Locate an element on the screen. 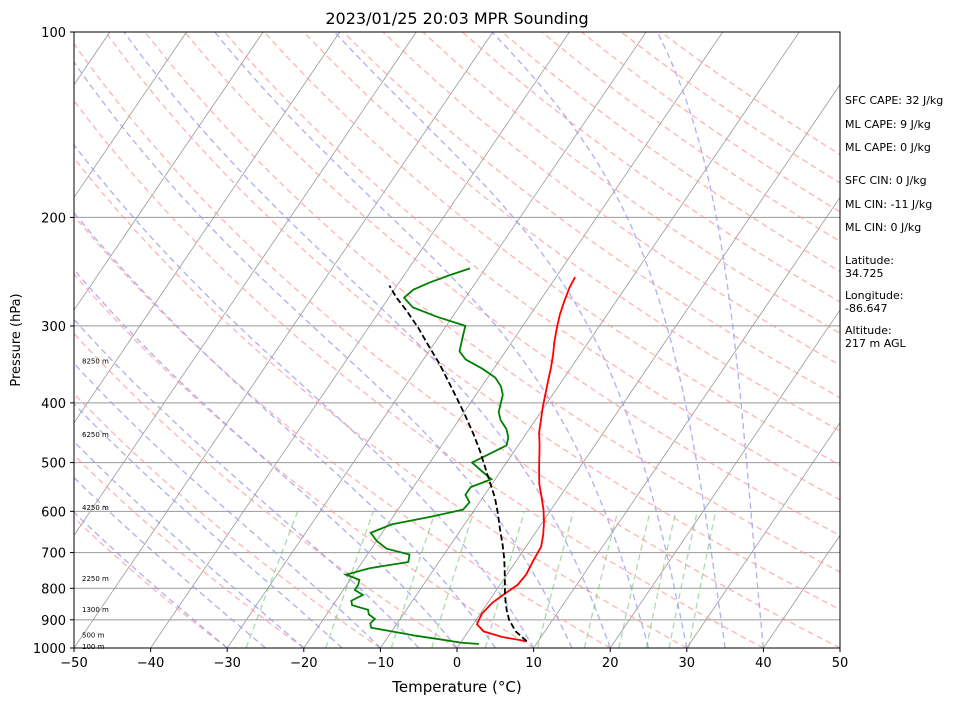  ml-cape-text-1: ML CAPE: 9 J/kg is located at coordinates (888, 124).